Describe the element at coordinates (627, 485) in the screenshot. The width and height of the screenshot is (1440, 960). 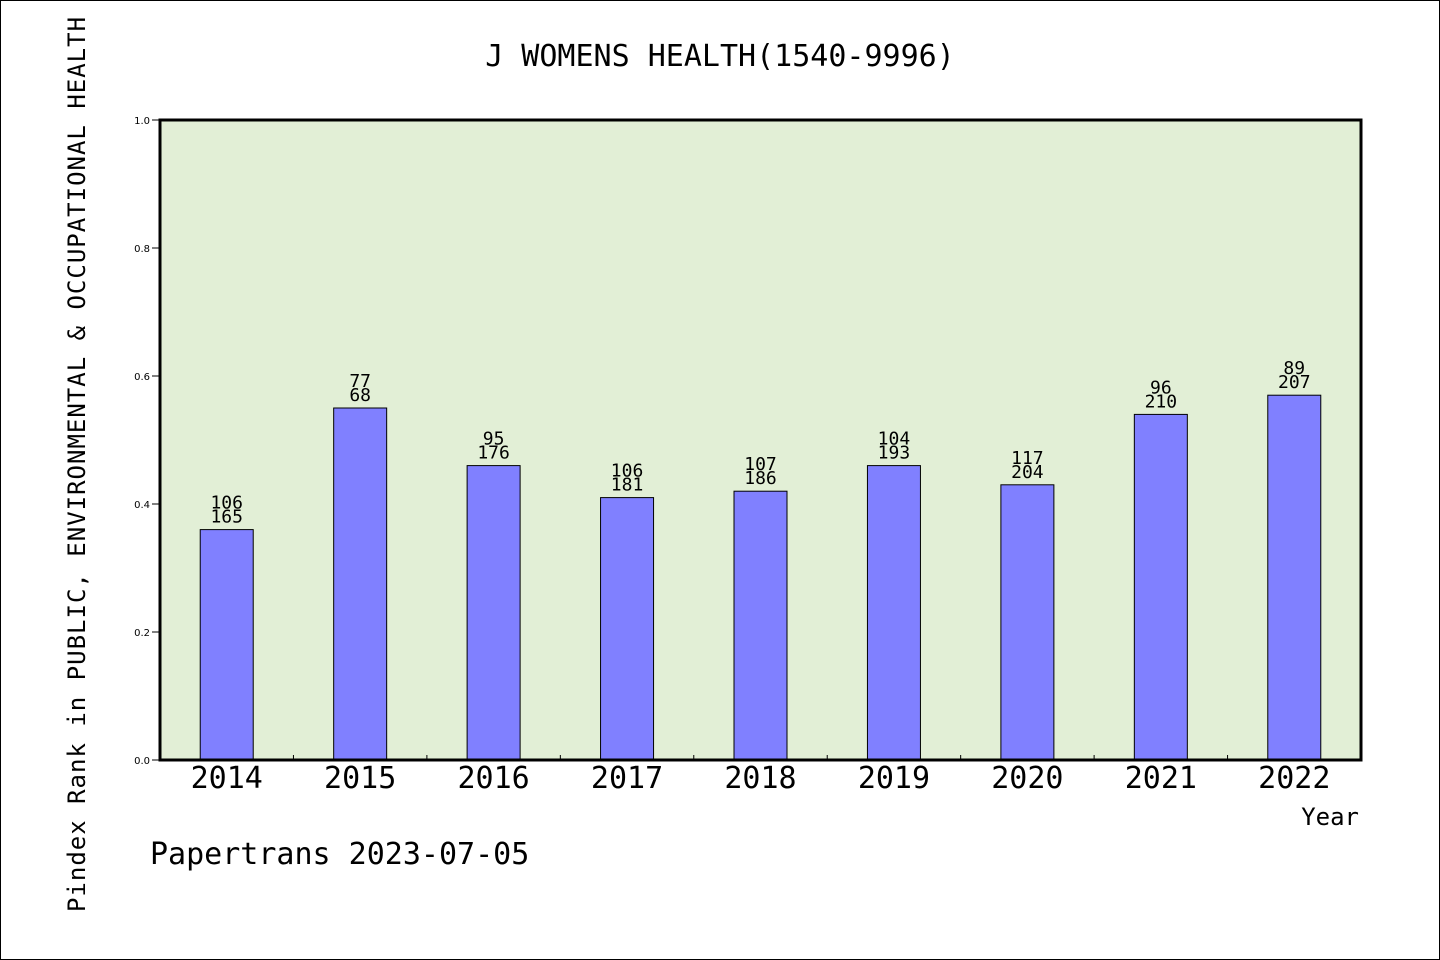
I see `bar-label-bottom: 181` at that location.